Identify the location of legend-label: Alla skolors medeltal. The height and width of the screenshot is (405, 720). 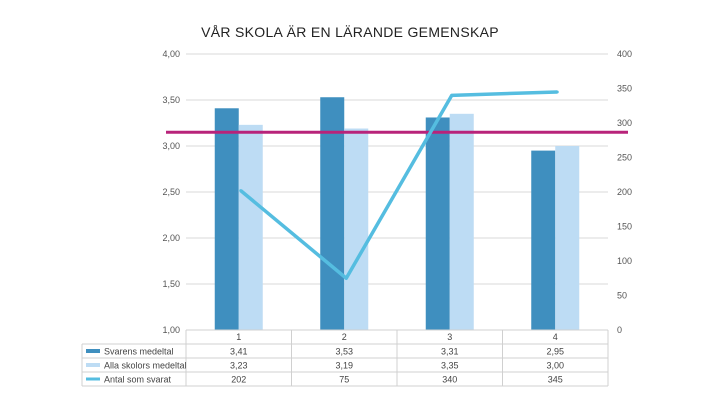
(145, 366).